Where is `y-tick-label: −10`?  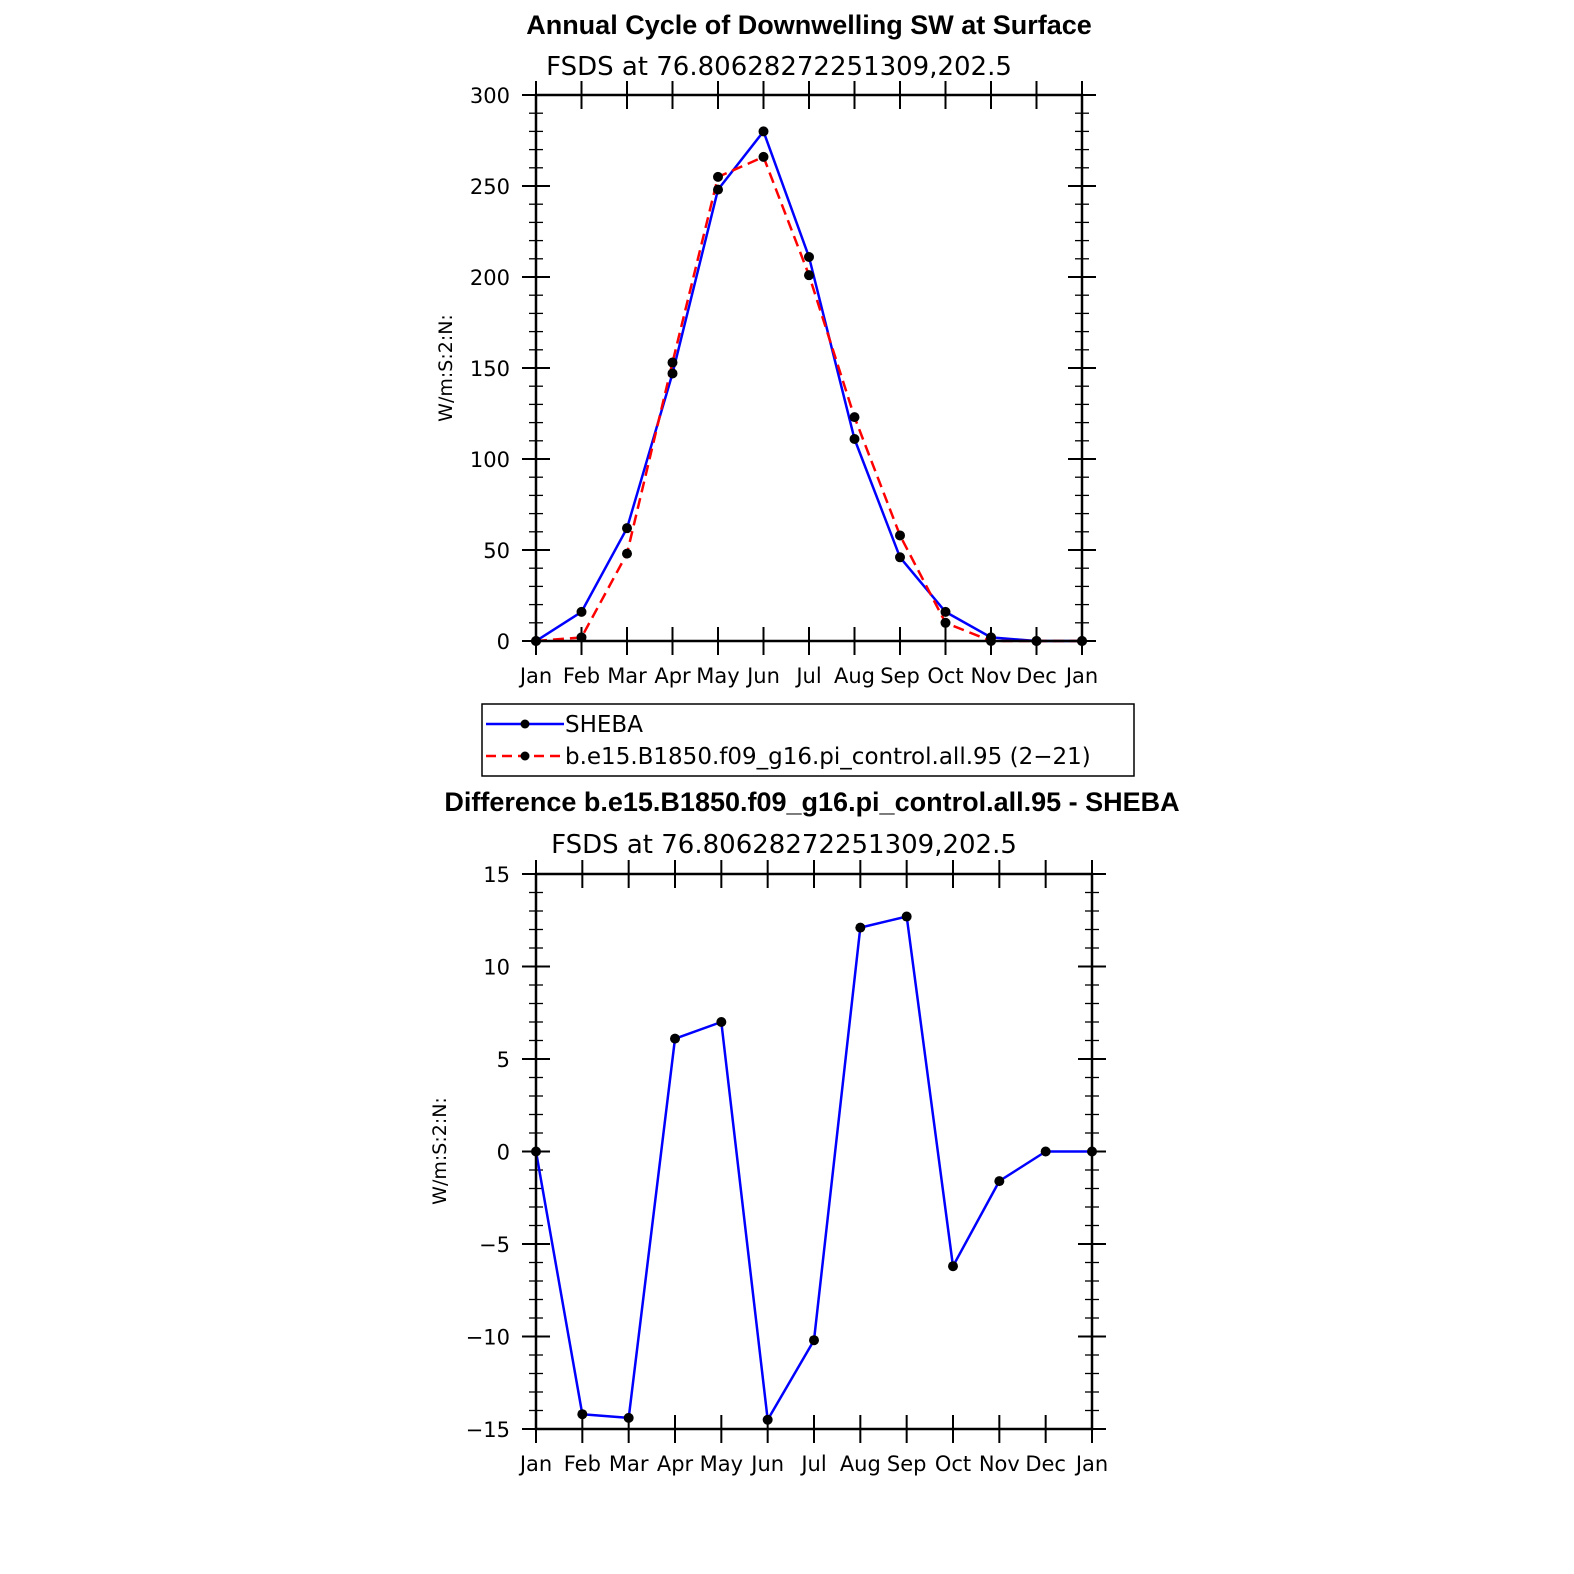 y-tick-label: −10 is located at coordinates (488, 1338).